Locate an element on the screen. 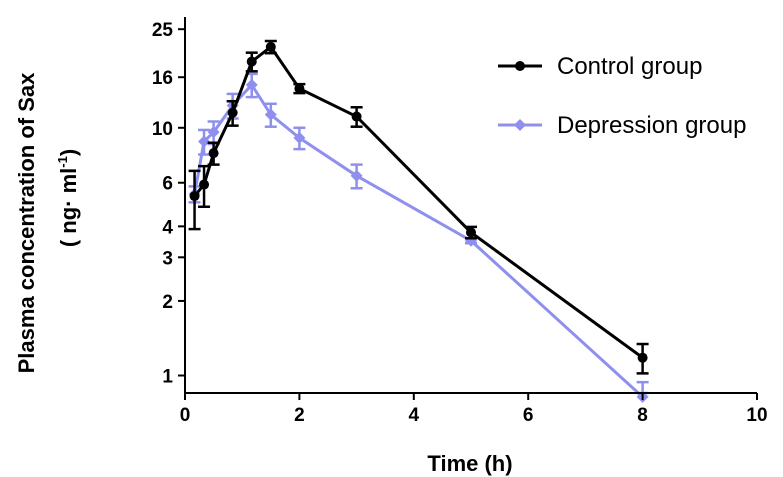 This screenshot has height=477, width=783. y-axis-unit: ( ng· ml-1) is located at coordinates (68, 198).